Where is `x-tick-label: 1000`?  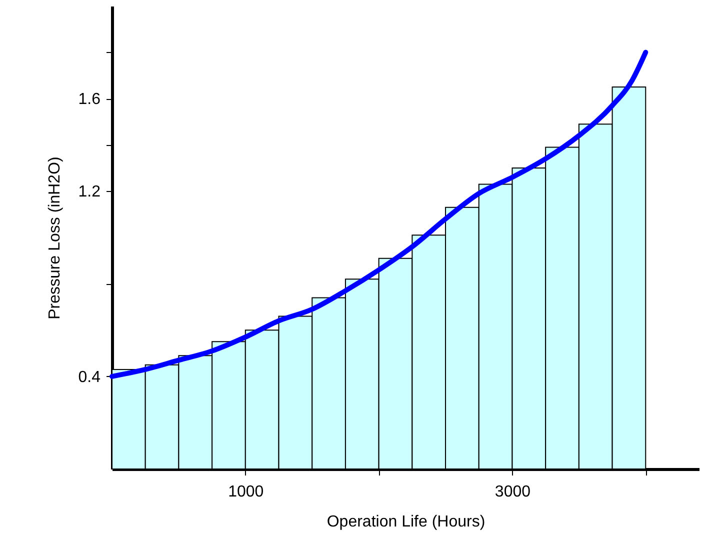 x-tick-label: 1000 is located at coordinates (246, 492).